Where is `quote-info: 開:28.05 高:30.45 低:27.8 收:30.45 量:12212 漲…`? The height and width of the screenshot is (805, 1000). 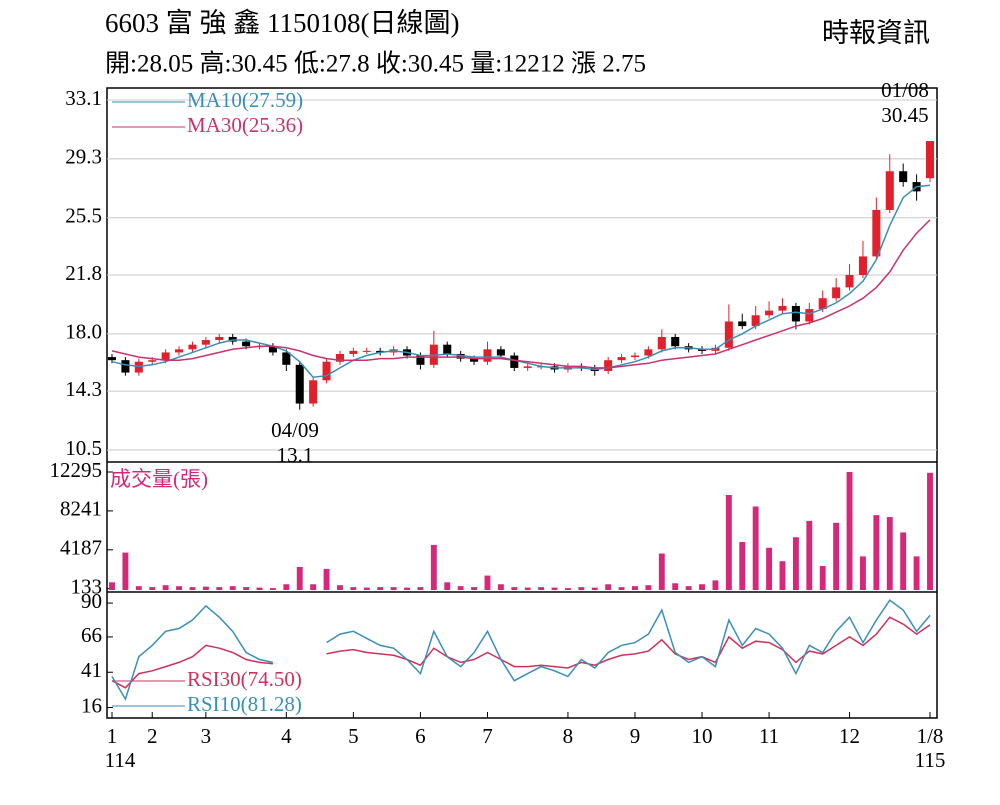
quote-info: 開:28.05 高:30.45 低:27.8 收:30.45 量:12212 漲… is located at coordinates (375, 64).